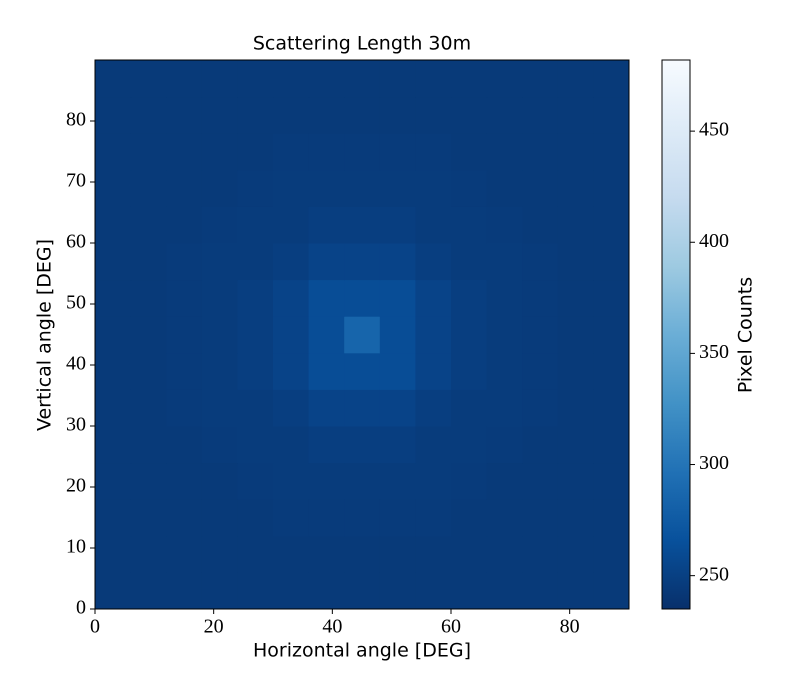  I want to click on y-tick-label: 50, so click(76, 303).